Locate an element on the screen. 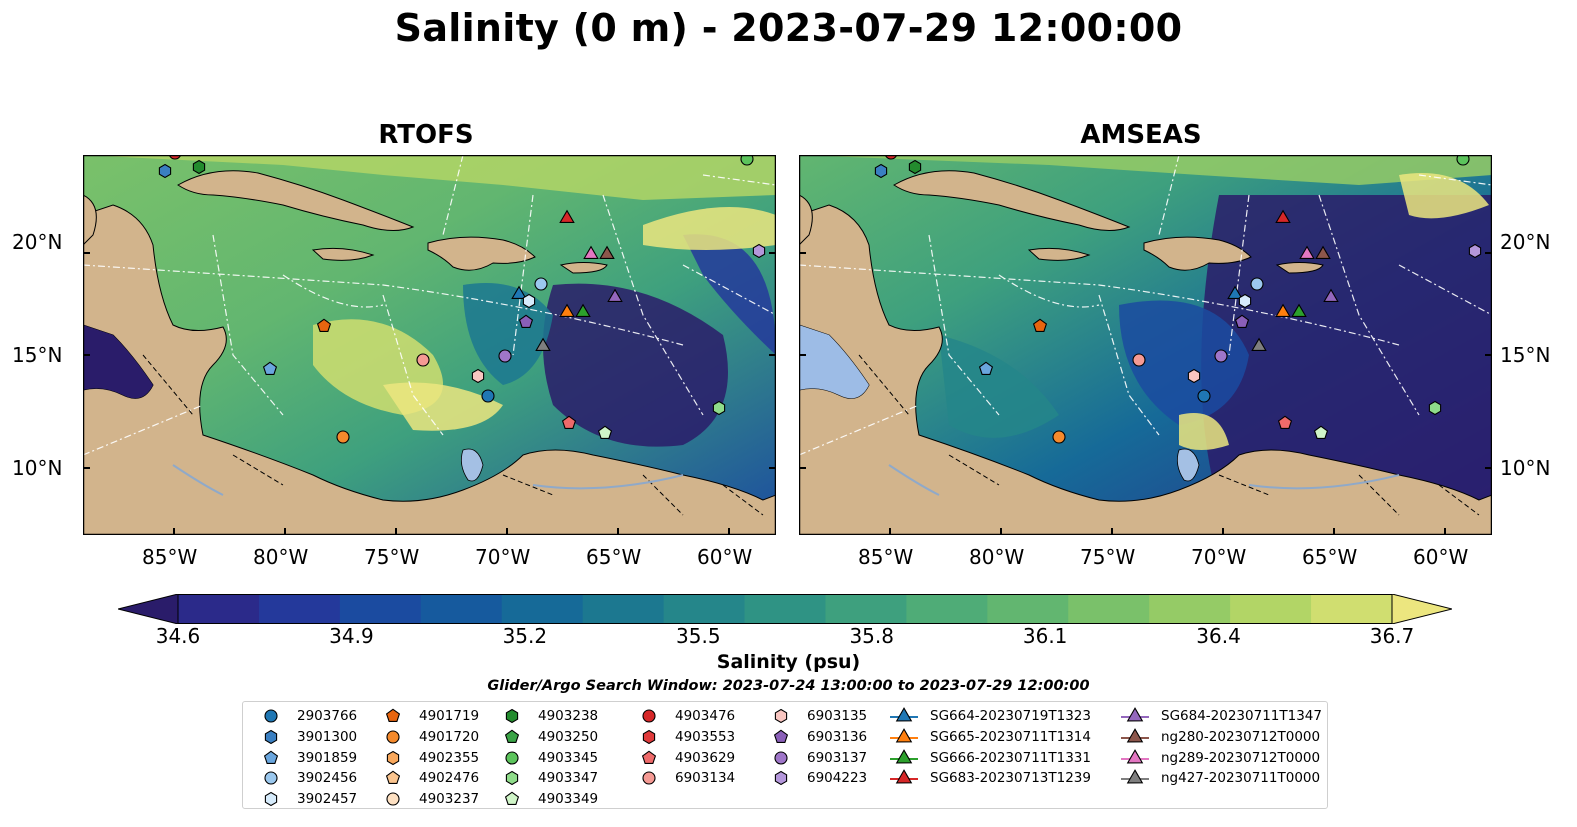 This screenshot has width=1577, height=827. legend-label: SG684-20230711T1347 is located at coordinates (1241, 716).